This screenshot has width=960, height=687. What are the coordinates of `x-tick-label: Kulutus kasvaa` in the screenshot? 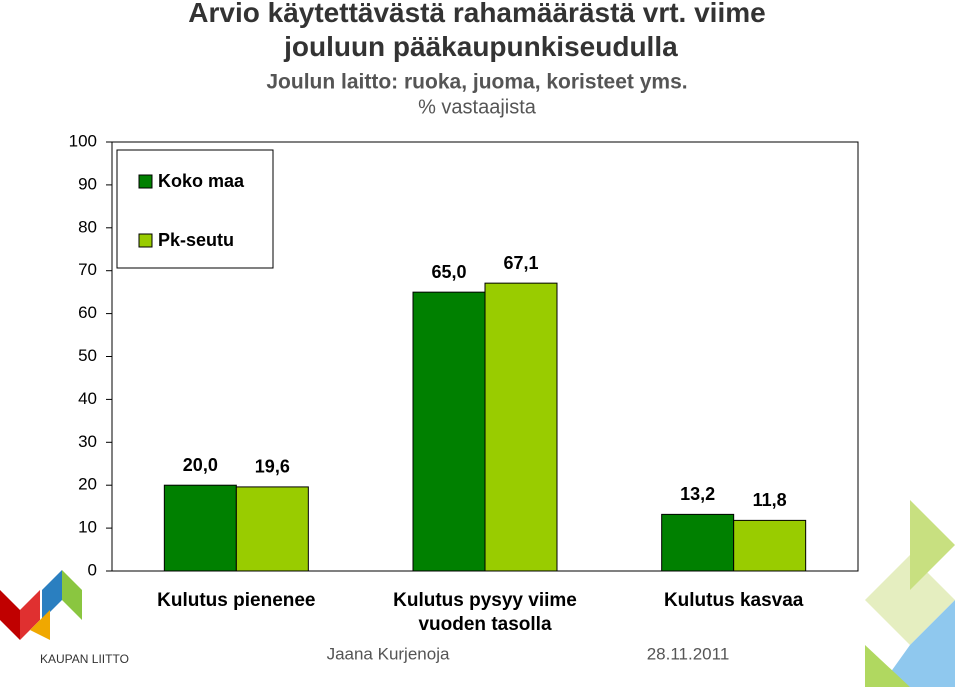 It's located at (733, 600).